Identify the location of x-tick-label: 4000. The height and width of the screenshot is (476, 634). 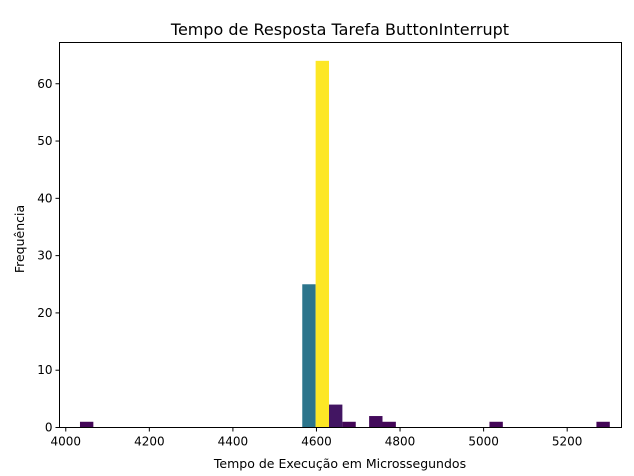
(65, 442).